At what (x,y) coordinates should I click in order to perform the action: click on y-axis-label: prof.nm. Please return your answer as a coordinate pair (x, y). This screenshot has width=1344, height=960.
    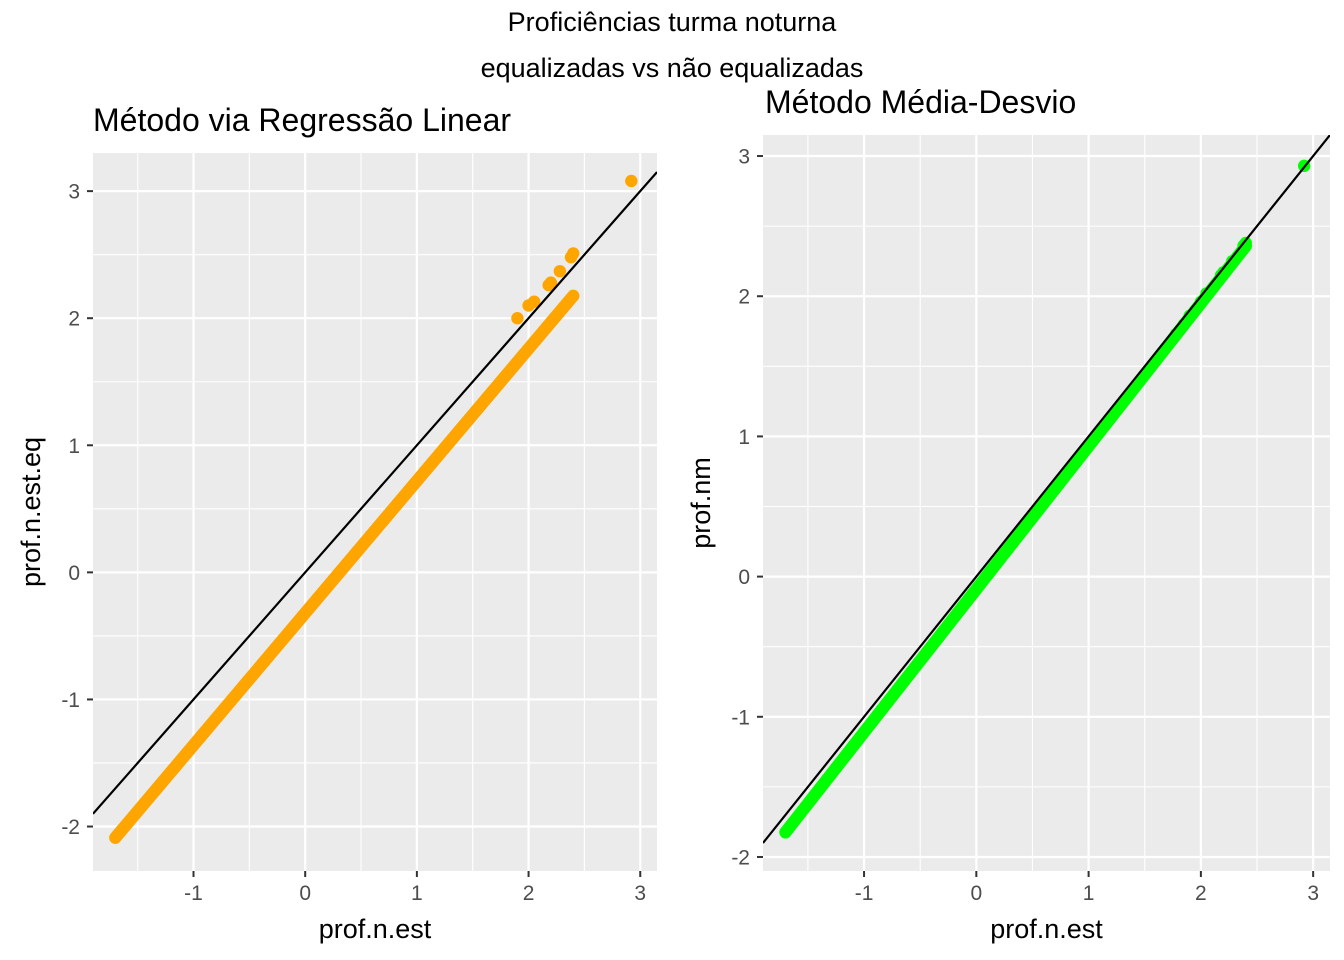
    Looking at the image, I should click on (701, 503).